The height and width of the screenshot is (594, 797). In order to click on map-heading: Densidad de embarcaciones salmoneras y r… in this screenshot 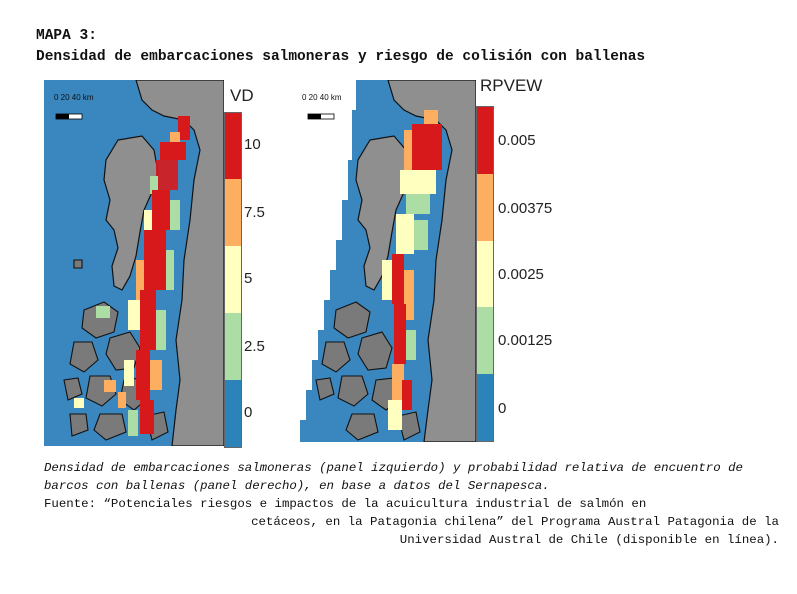, I will do `click(341, 57)`.